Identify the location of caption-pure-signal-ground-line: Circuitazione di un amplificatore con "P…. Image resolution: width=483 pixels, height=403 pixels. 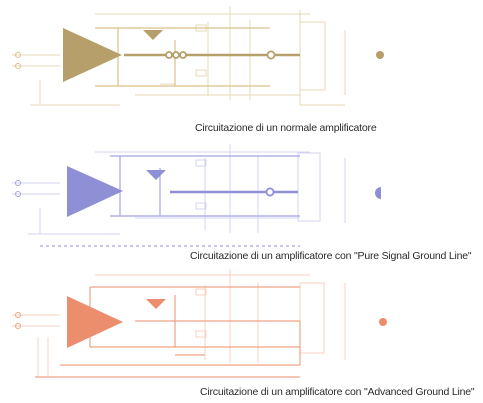
(331, 256).